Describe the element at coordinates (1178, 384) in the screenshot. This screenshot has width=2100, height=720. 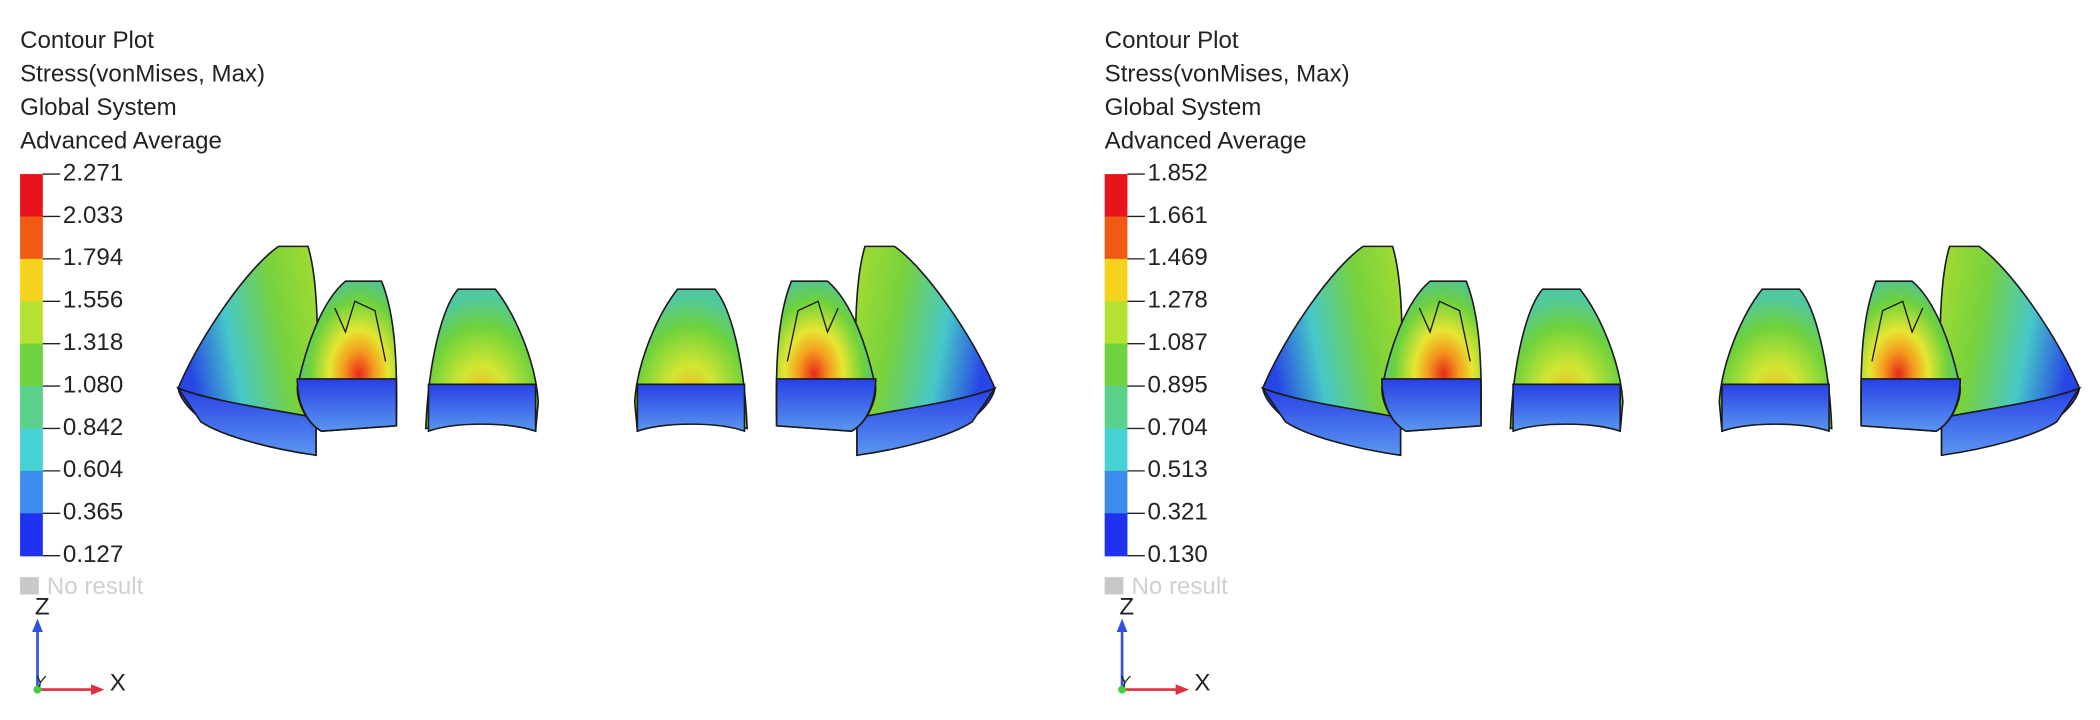
I see `legend-value: 0.895` at that location.